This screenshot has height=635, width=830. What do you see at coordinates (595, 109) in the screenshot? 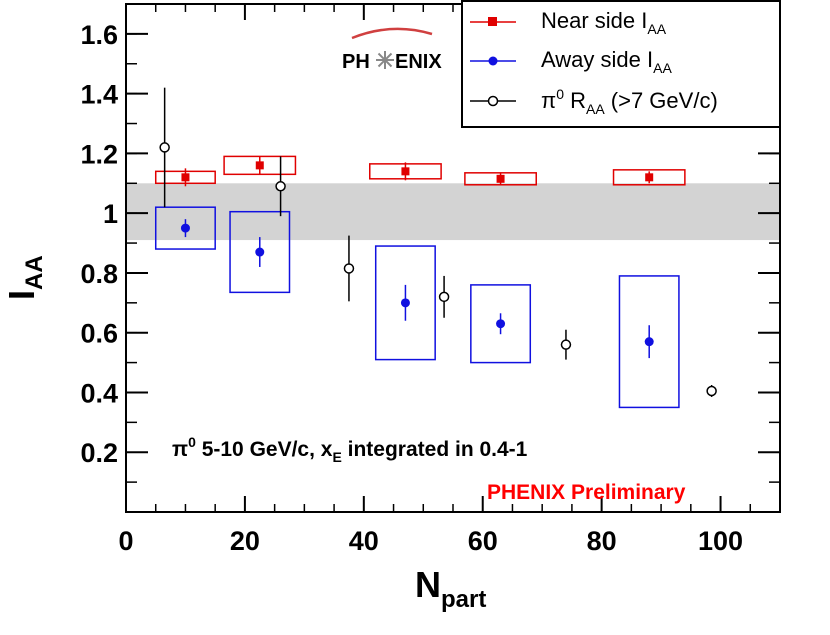
I see `legend-rAA-sub: AA` at bounding box center [595, 109].